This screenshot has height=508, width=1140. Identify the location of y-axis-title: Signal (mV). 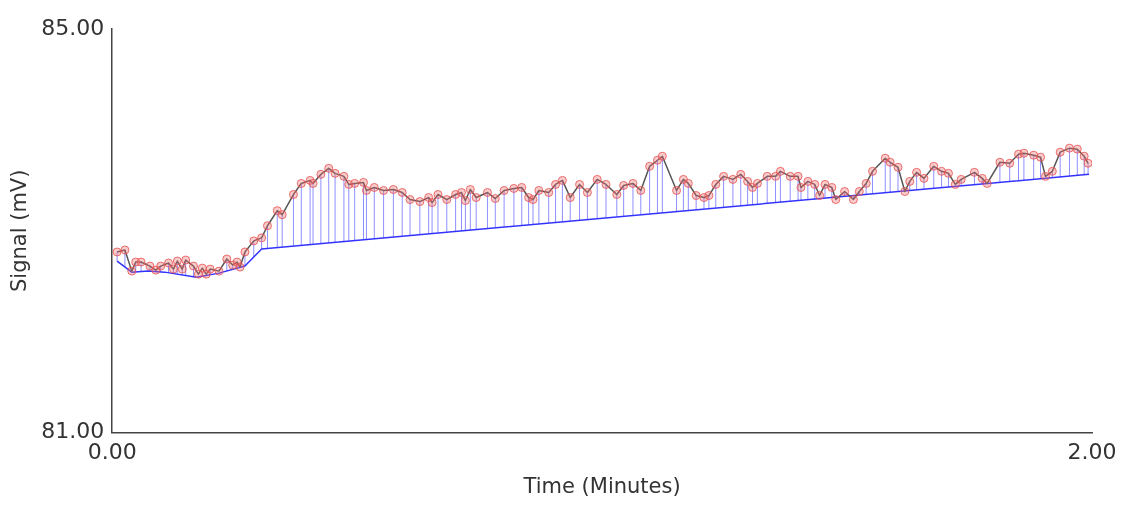
(19, 230).